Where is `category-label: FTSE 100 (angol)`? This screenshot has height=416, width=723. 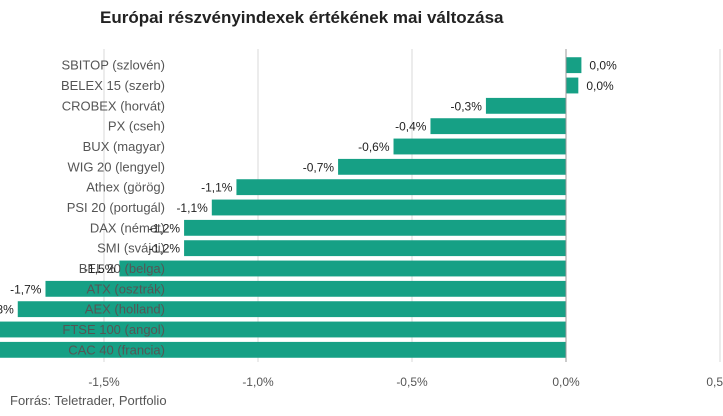 category-label: FTSE 100 (angol) is located at coordinates (113, 329).